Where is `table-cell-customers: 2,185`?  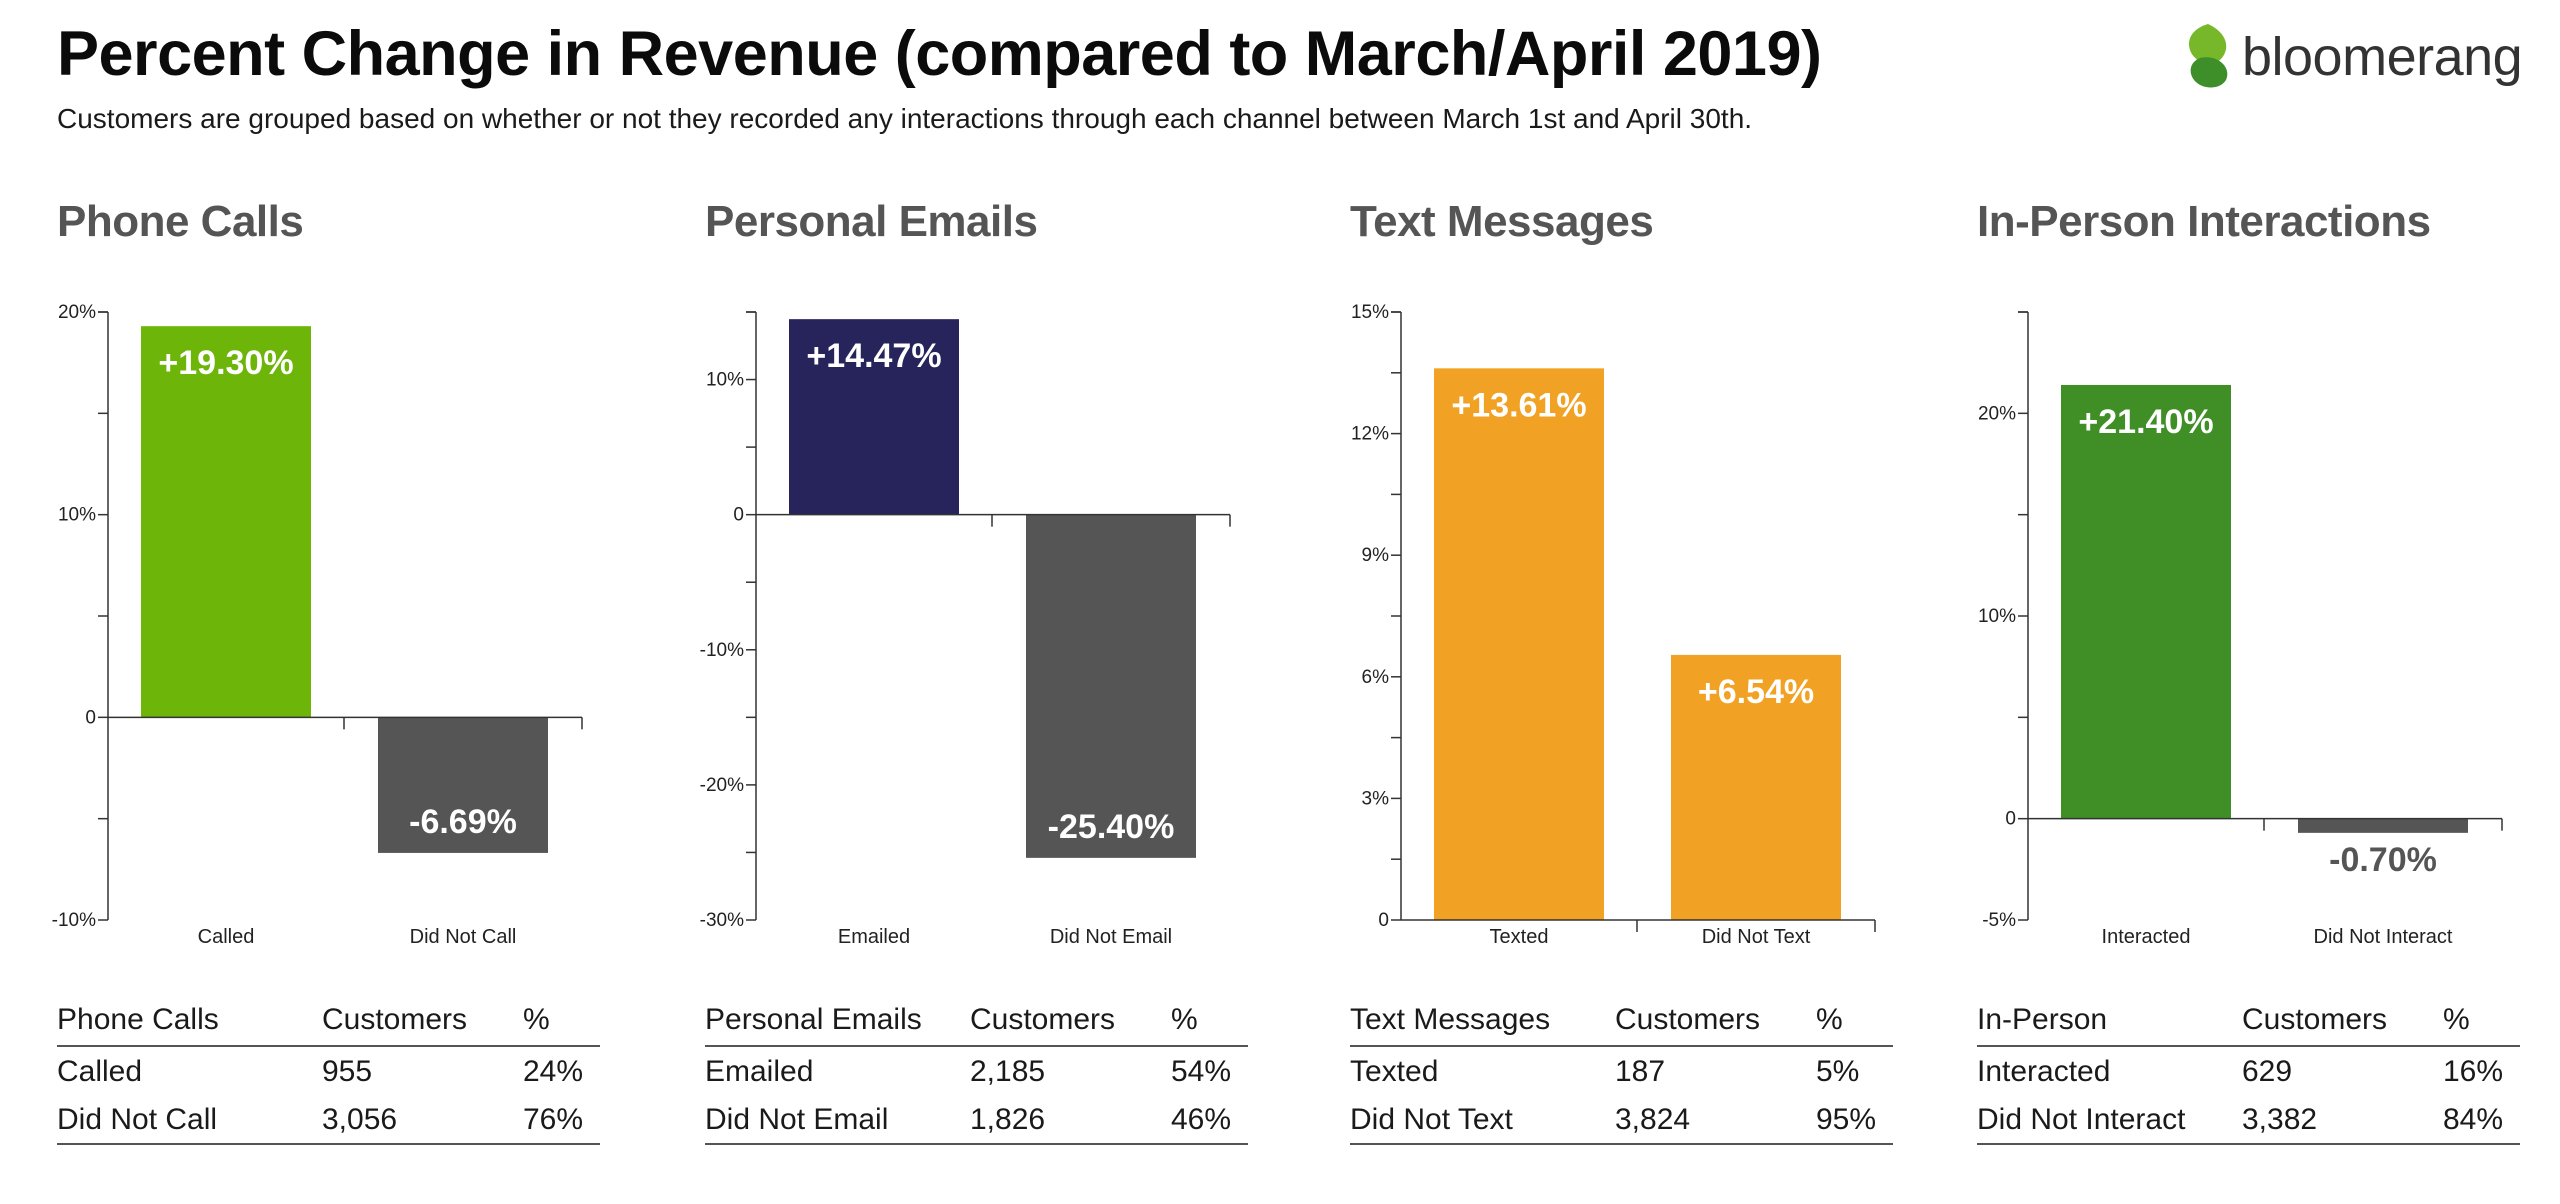
table-cell-customers: 2,185 is located at coordinates (1008, 1071).